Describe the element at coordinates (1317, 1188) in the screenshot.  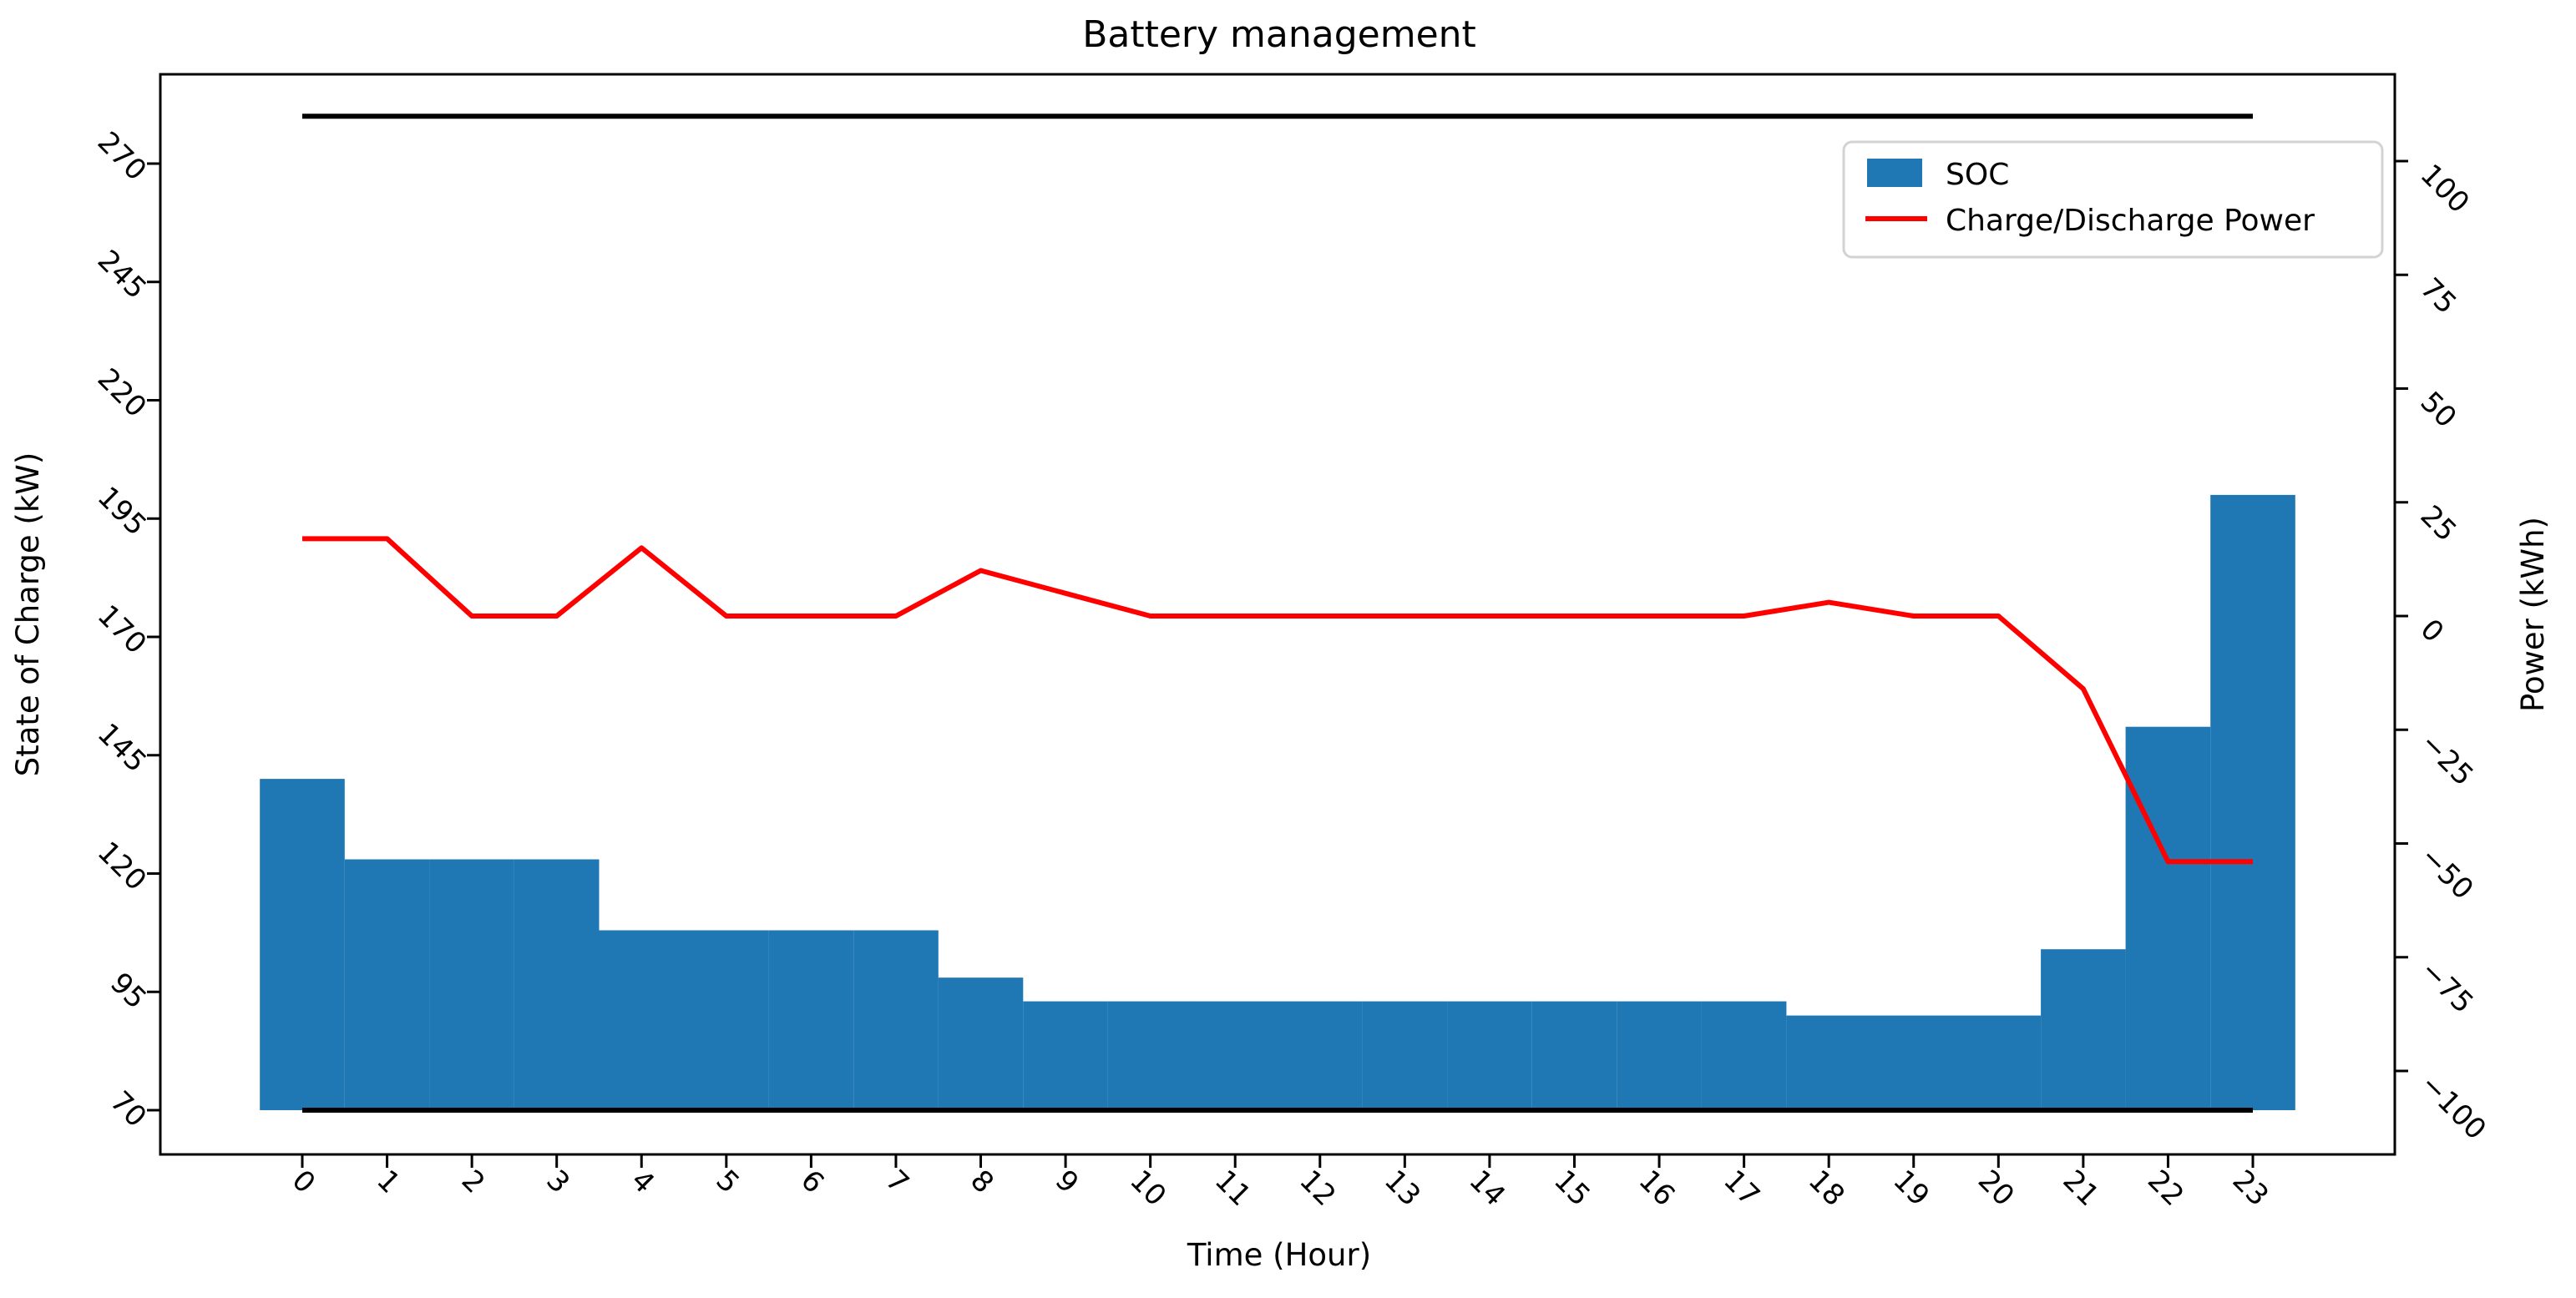
I see `x-tick-label: 12` at that location.